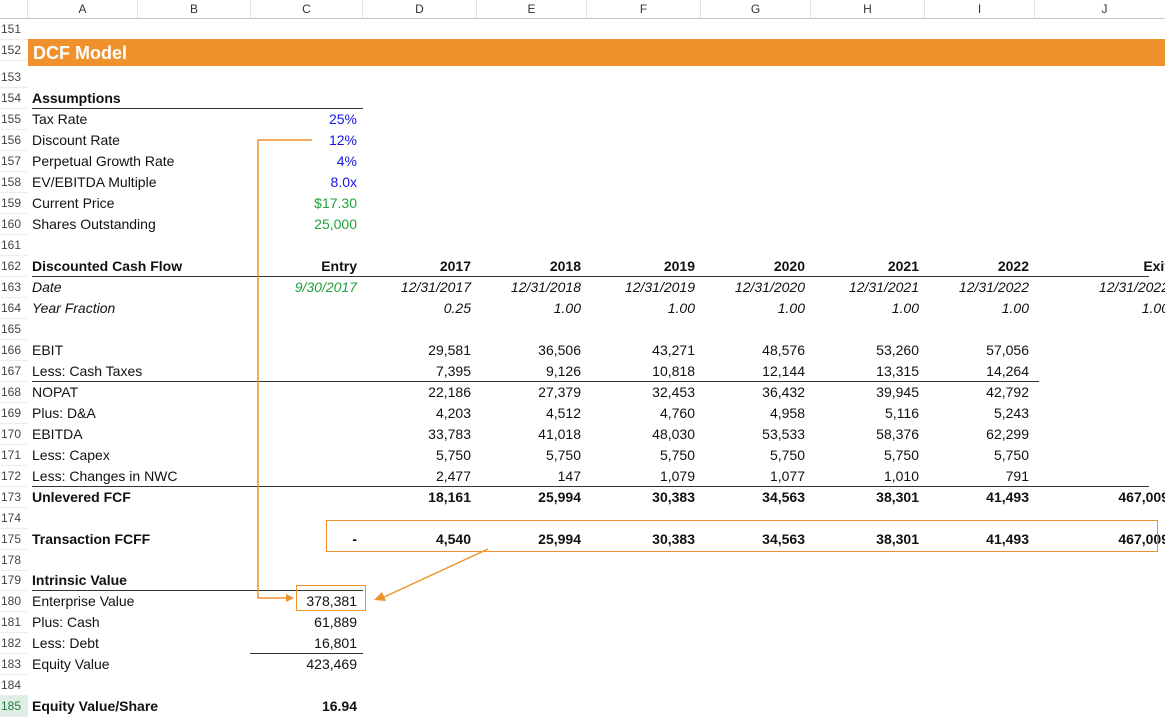 This screenshot has width=1165, height=717. Describe the element at coordinates (71, 455) in the screenshot. I see `line-label: Less: Capex` at that location.